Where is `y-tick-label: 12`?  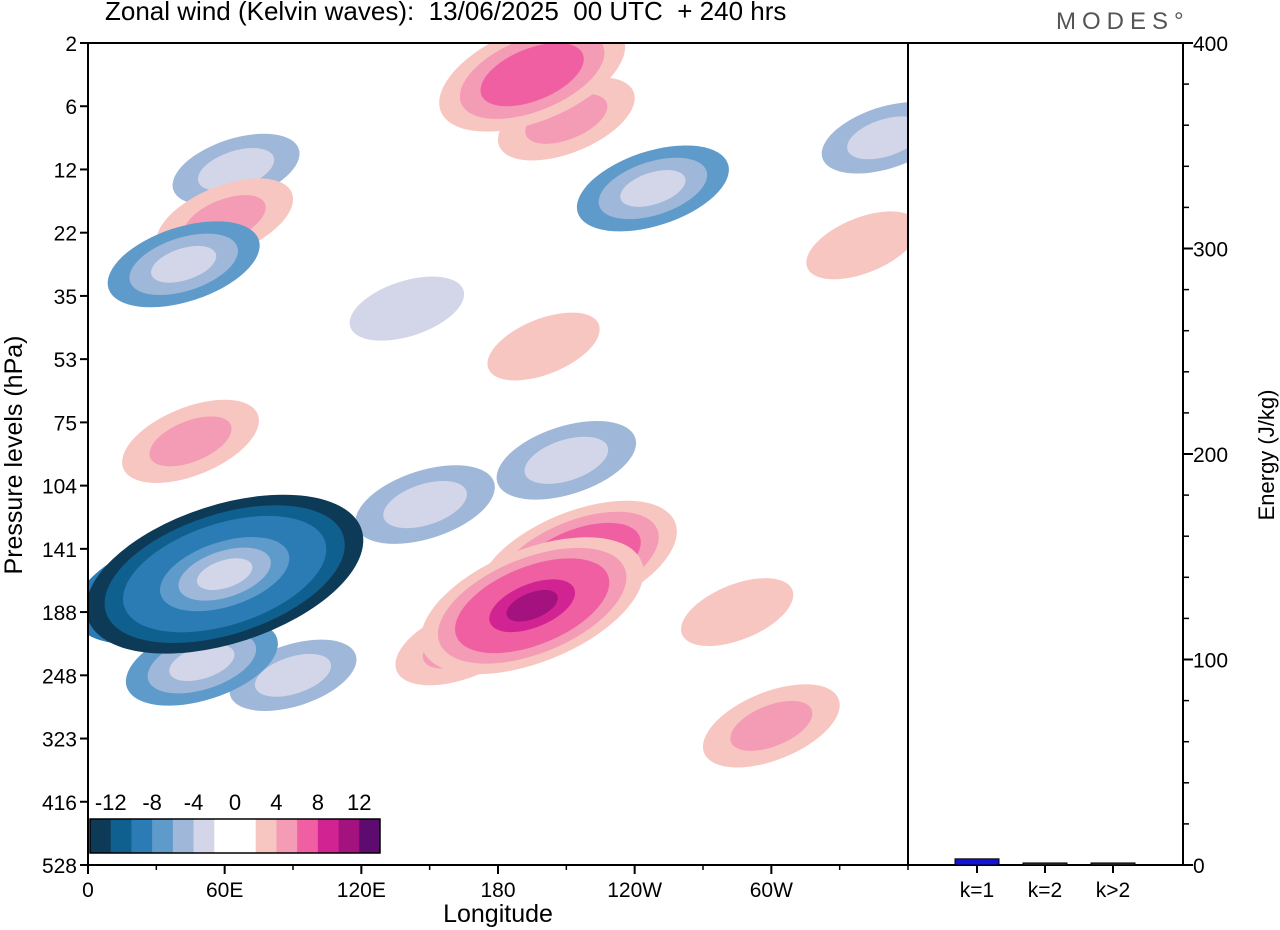
y-tick-label: 12 is located at coordinates (65, 170).